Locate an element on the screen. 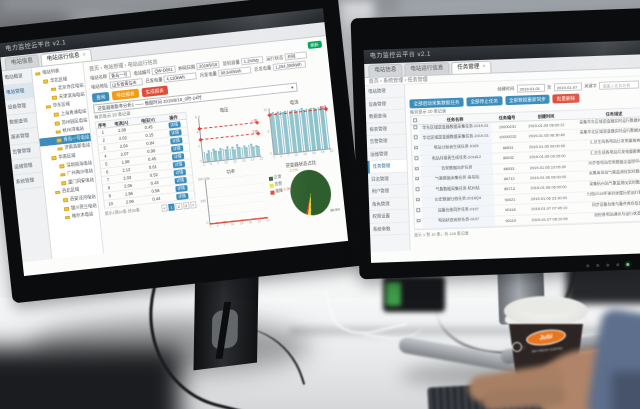  pagination-info: 显示 1 到 10 条，共 128 条记录 is located at coordinates (441, 234).